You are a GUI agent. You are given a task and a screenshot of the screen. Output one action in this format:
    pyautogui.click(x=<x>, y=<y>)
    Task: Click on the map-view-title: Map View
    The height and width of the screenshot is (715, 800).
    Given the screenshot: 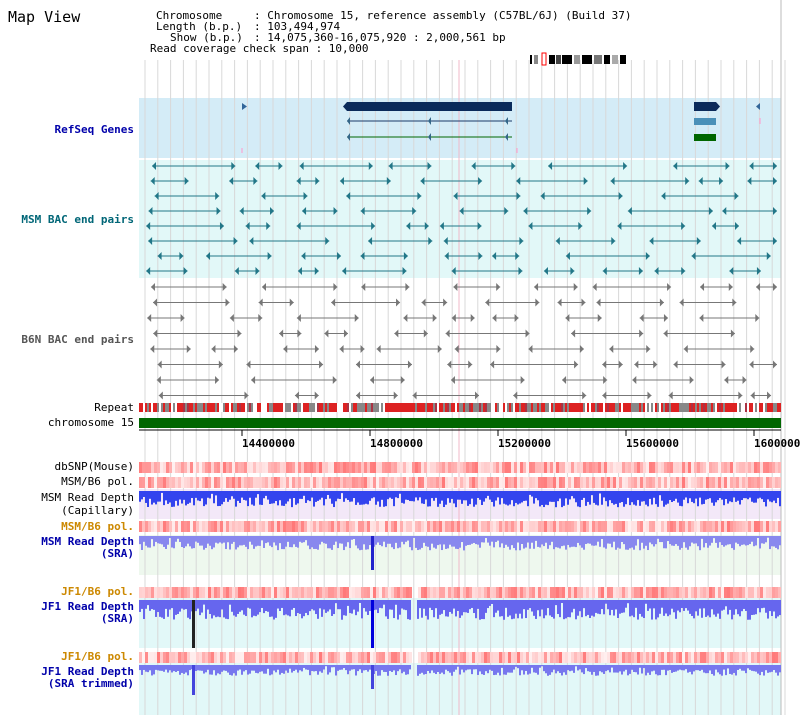 What is the action you would take?
    pyautogui.click(x=44, y=17)
    